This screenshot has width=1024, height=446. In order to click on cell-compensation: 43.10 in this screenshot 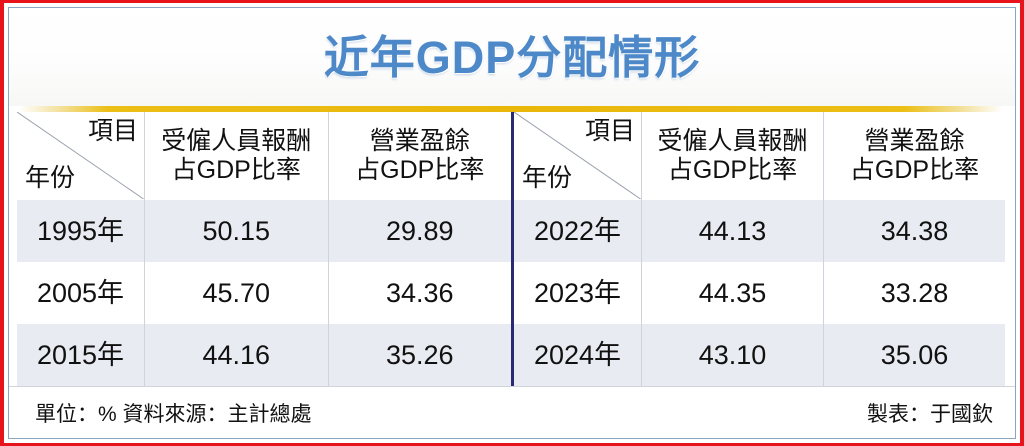, I will do `click(733, 355)`.